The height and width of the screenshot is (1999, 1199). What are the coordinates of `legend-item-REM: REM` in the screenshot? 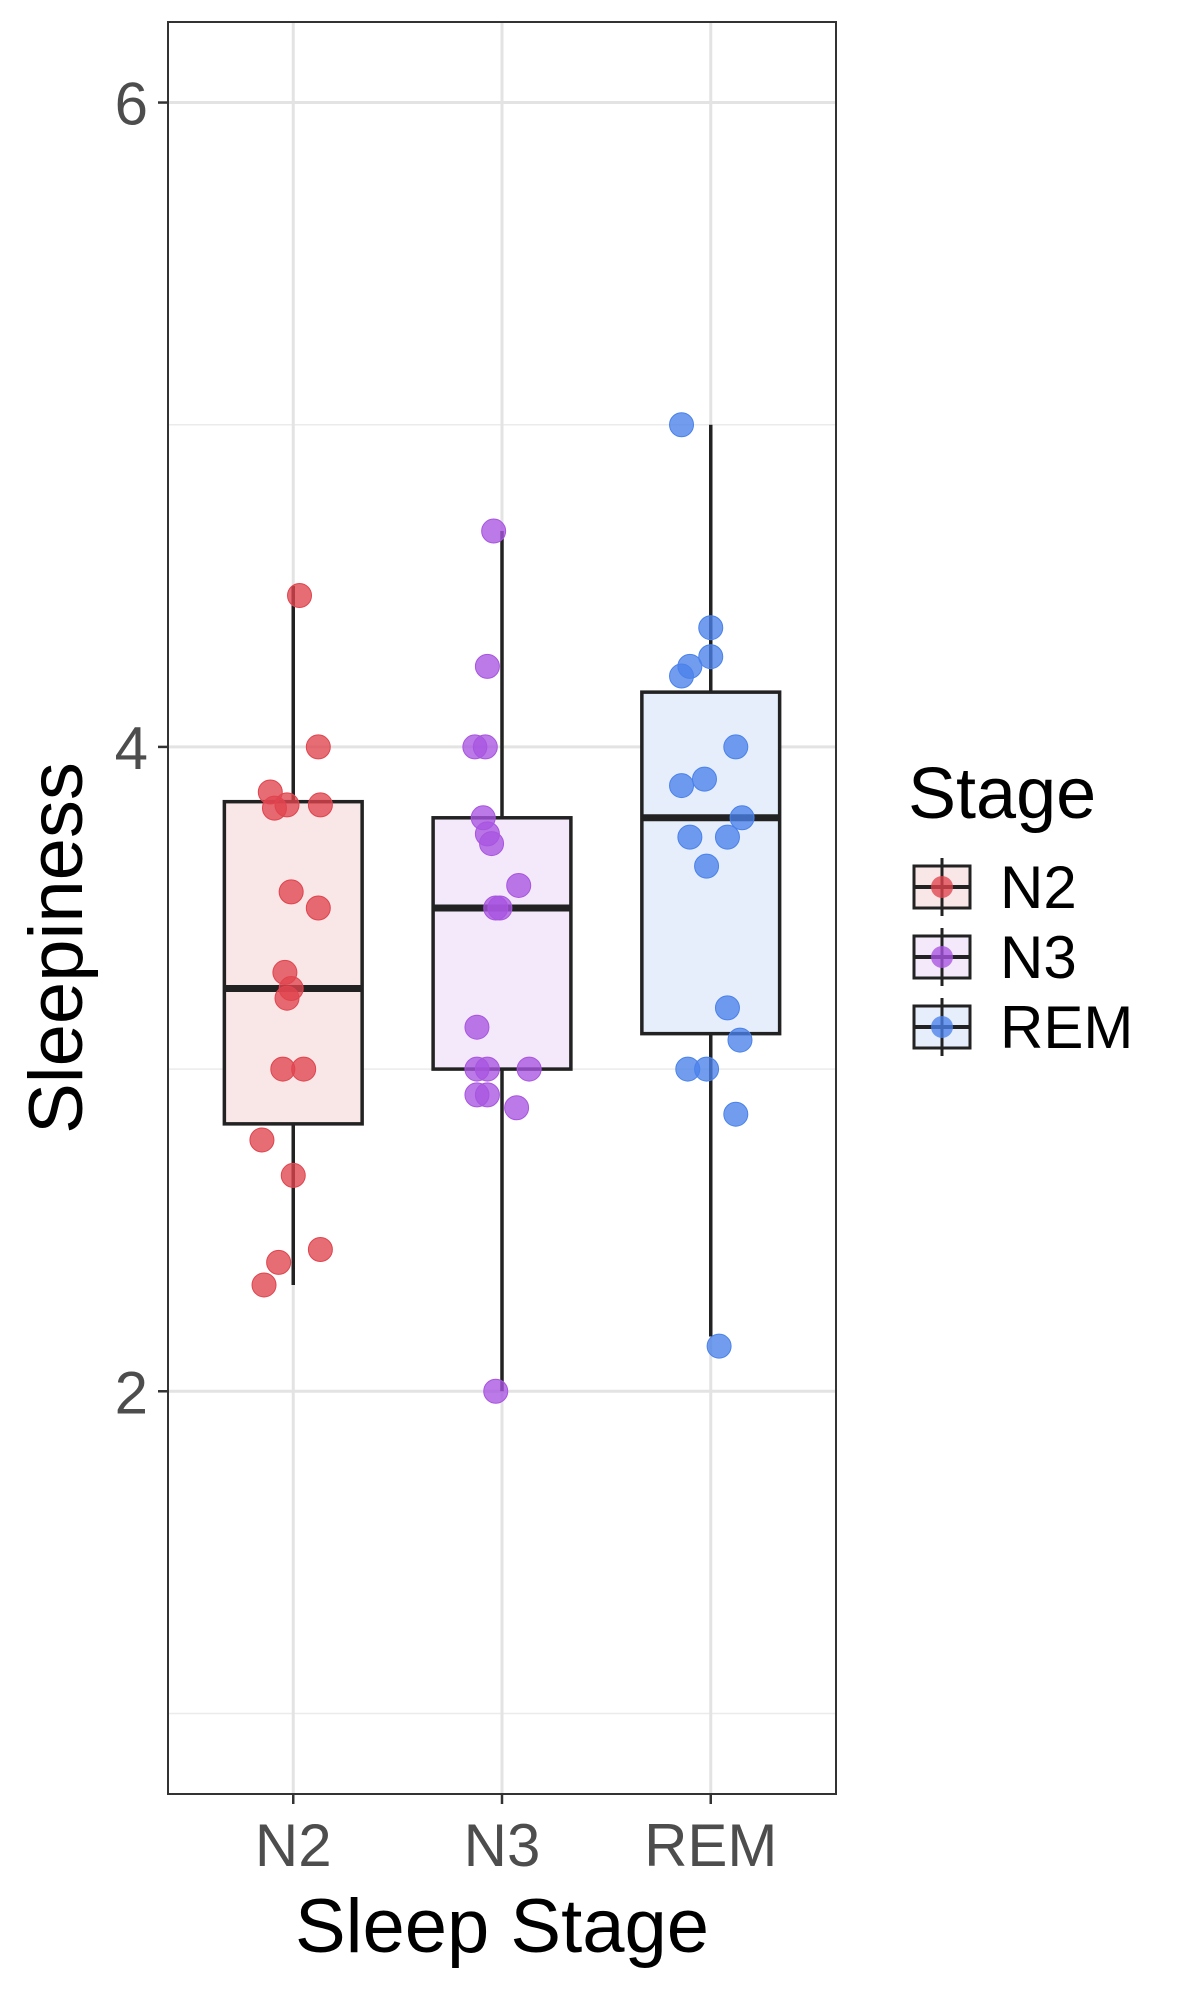 It's located at (1022, 1027).